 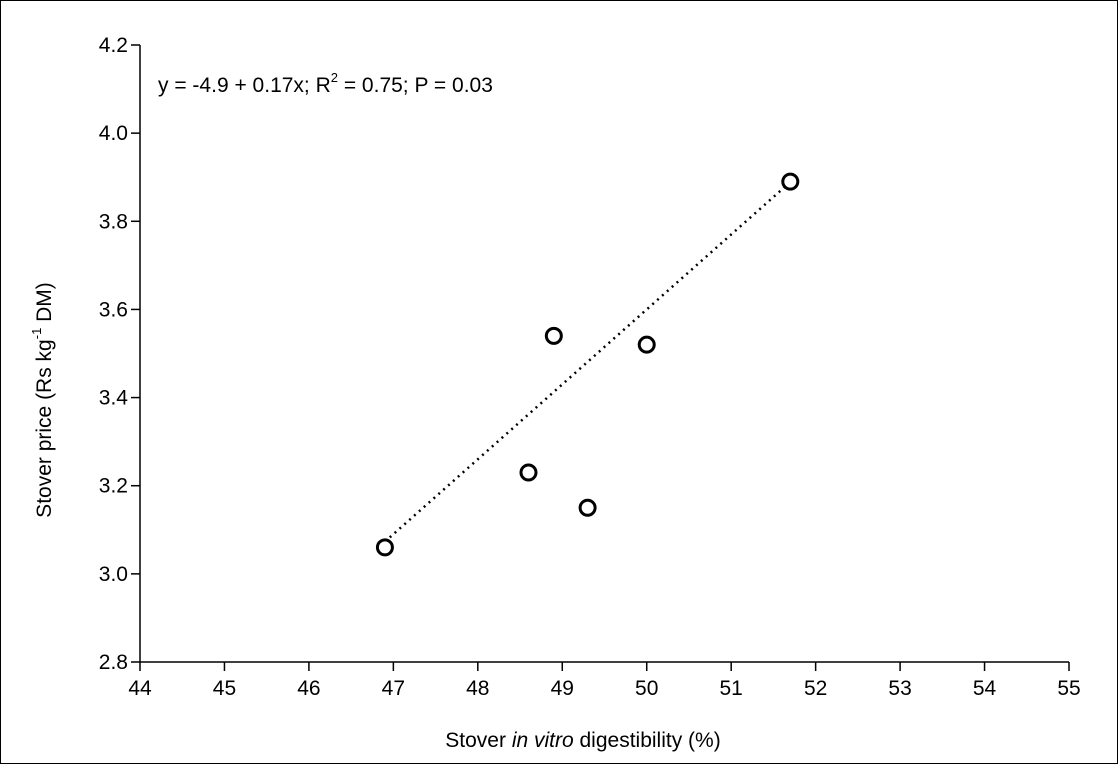 What do you see at coordinates (478, 740) in the screenshot?
I see `x-axis-title-prefix: Stover` at bounding box center [478, 740].